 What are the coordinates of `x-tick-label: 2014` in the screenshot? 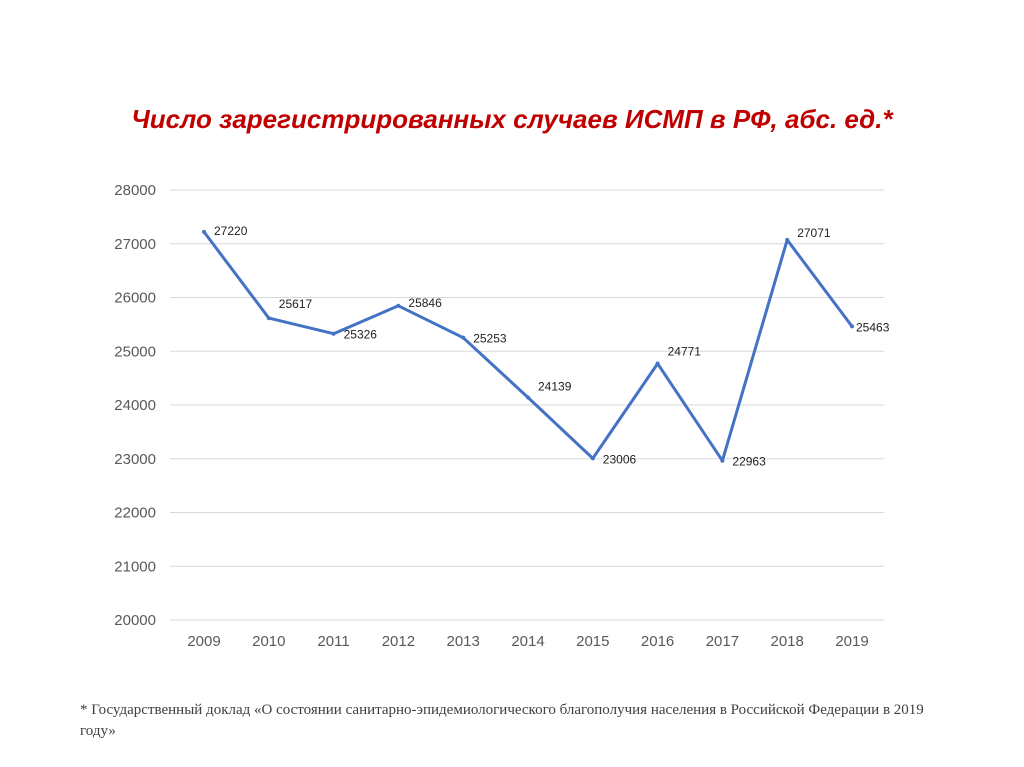 It's located at (527, 641).